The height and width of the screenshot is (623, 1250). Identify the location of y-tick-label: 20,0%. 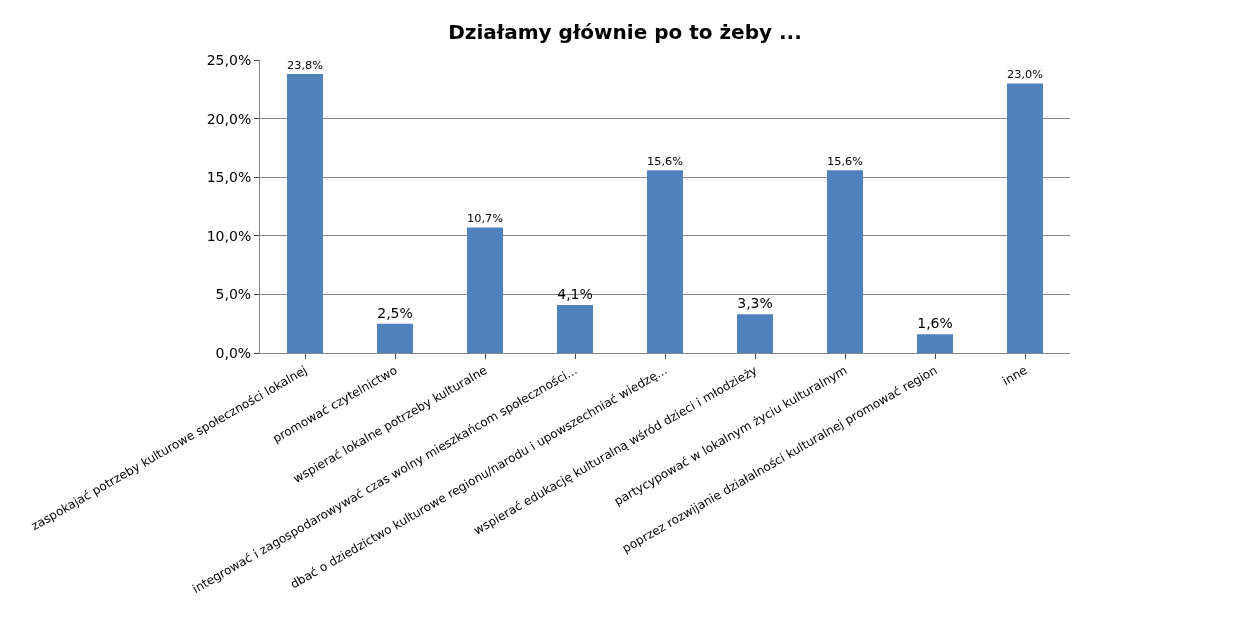
(229, 118).